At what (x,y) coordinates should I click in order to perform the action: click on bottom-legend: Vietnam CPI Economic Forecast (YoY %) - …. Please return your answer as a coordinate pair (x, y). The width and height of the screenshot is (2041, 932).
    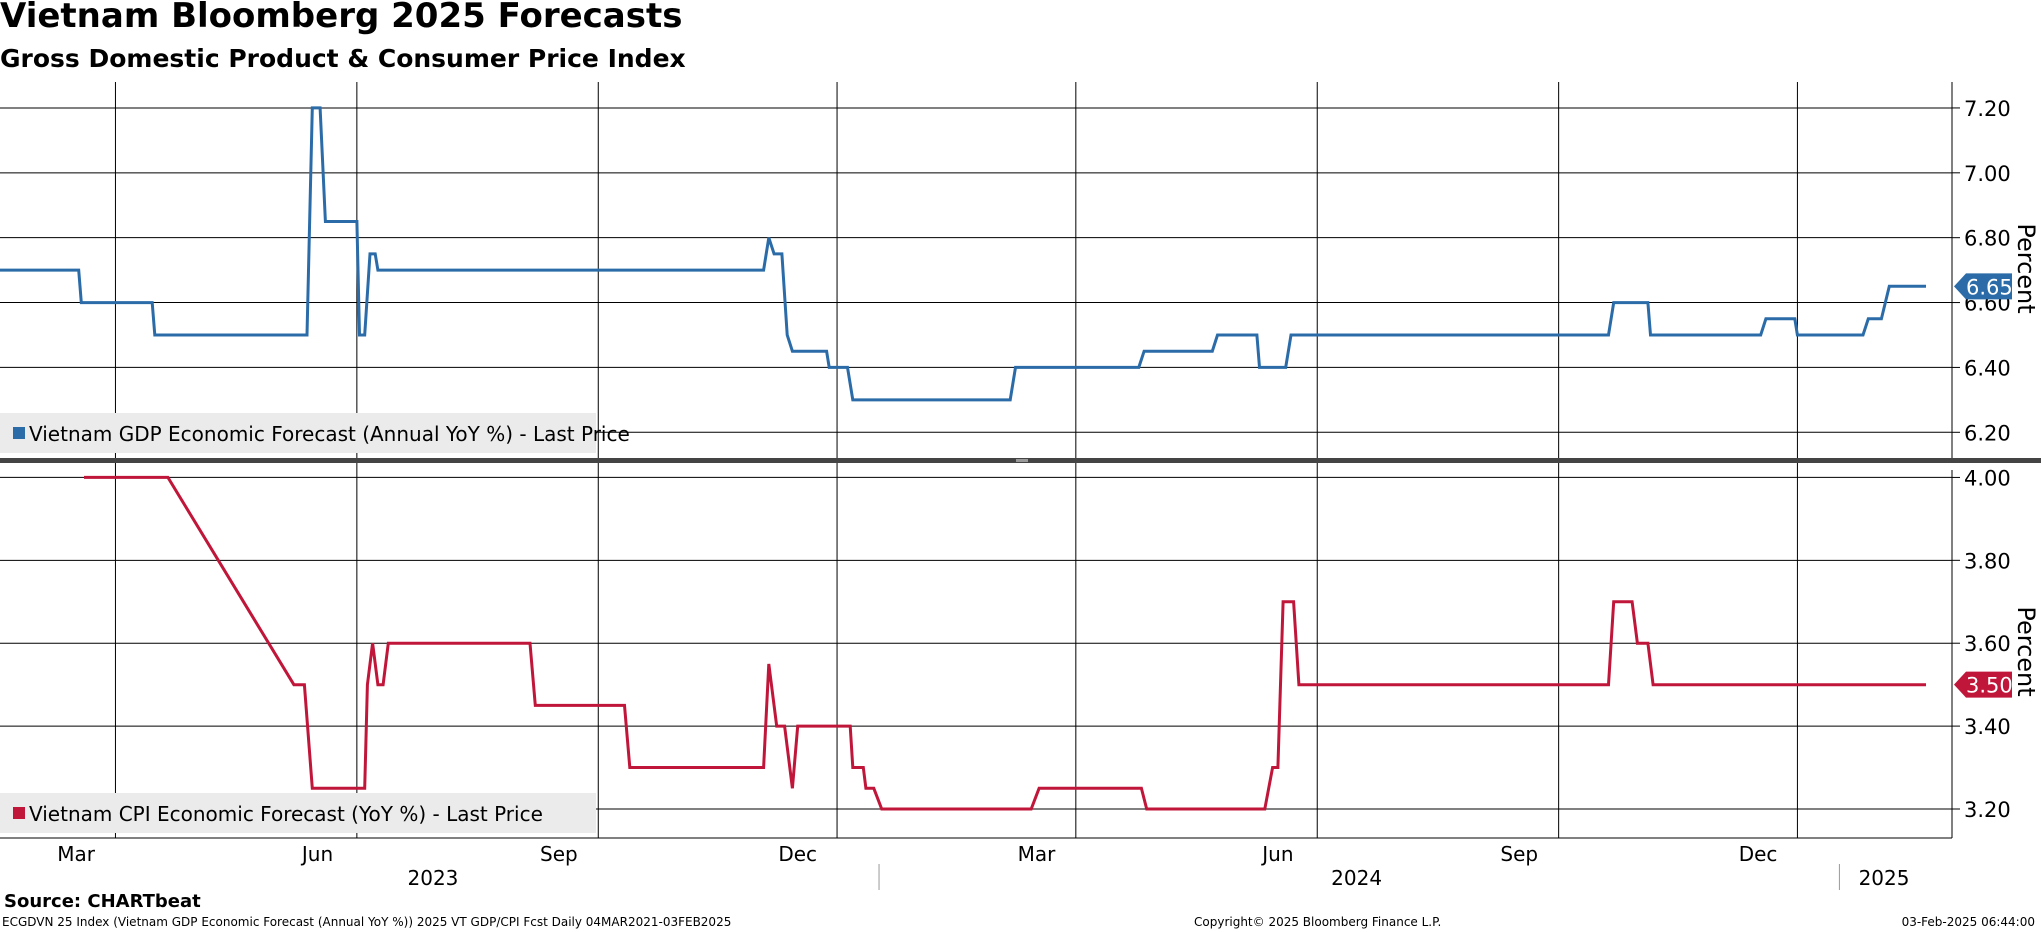
    Looking at the image, I should click on (298, 813).